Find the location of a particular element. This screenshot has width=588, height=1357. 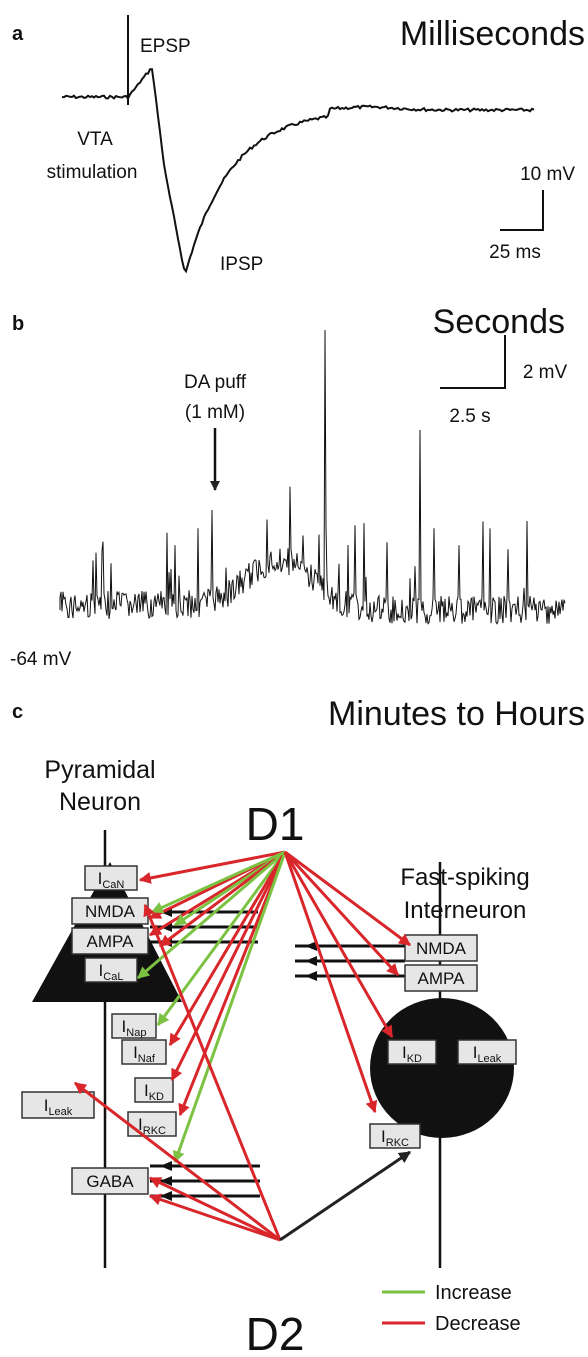

channel-sub: Naf is located at coordinates (147, 1059).